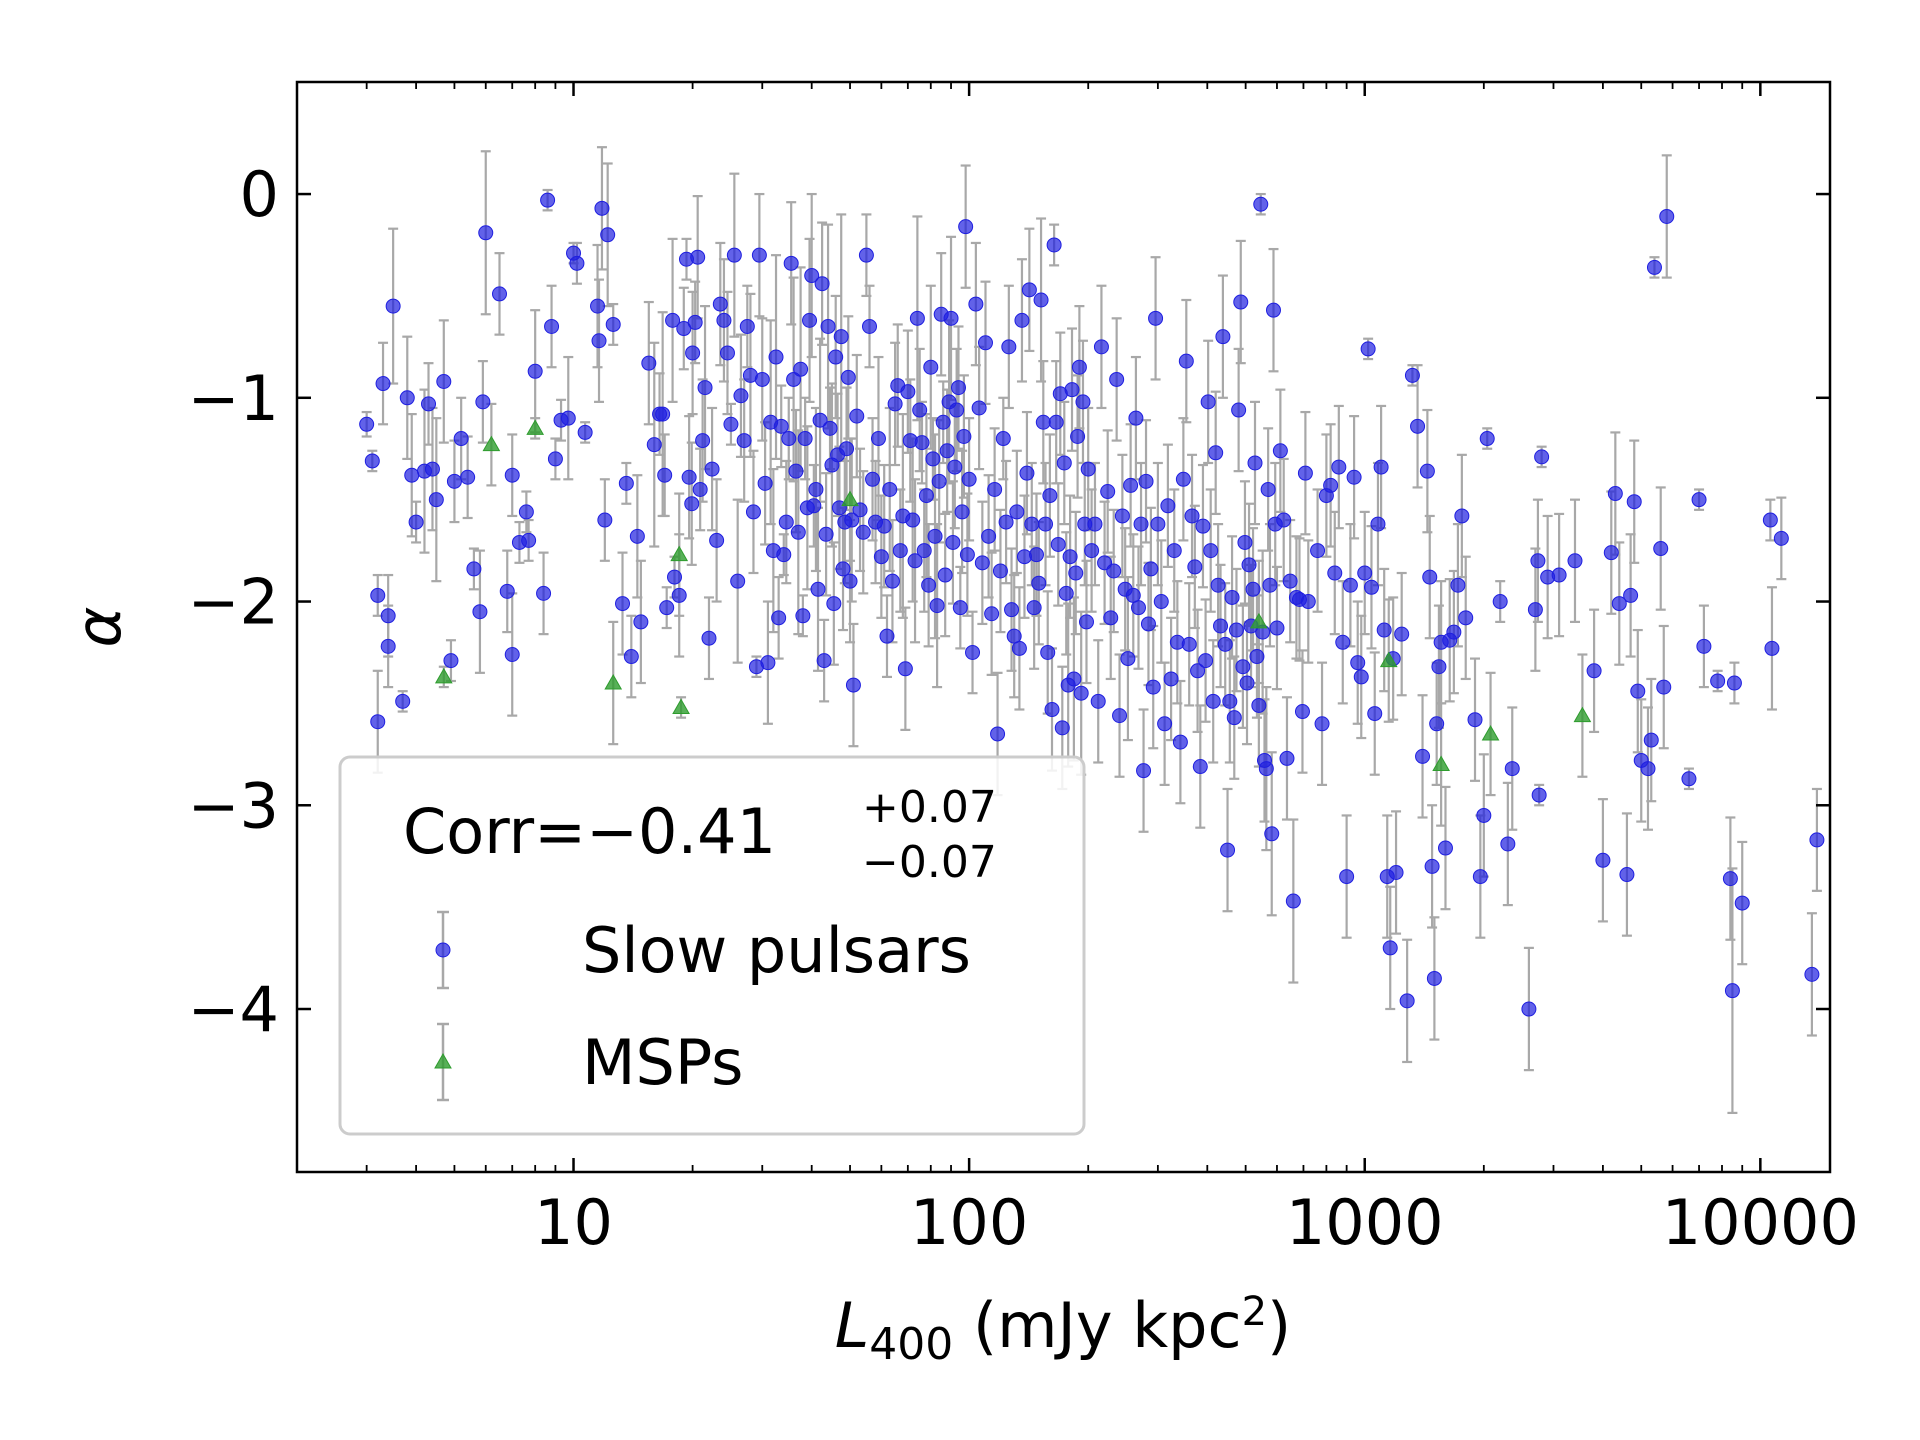 This screenshot has width=1920, height=1440. What do you see at coordinates (662, 1062) in the screenshot?
I see `legend-msp-label: MSPs` at bounding box center [662, 1062].